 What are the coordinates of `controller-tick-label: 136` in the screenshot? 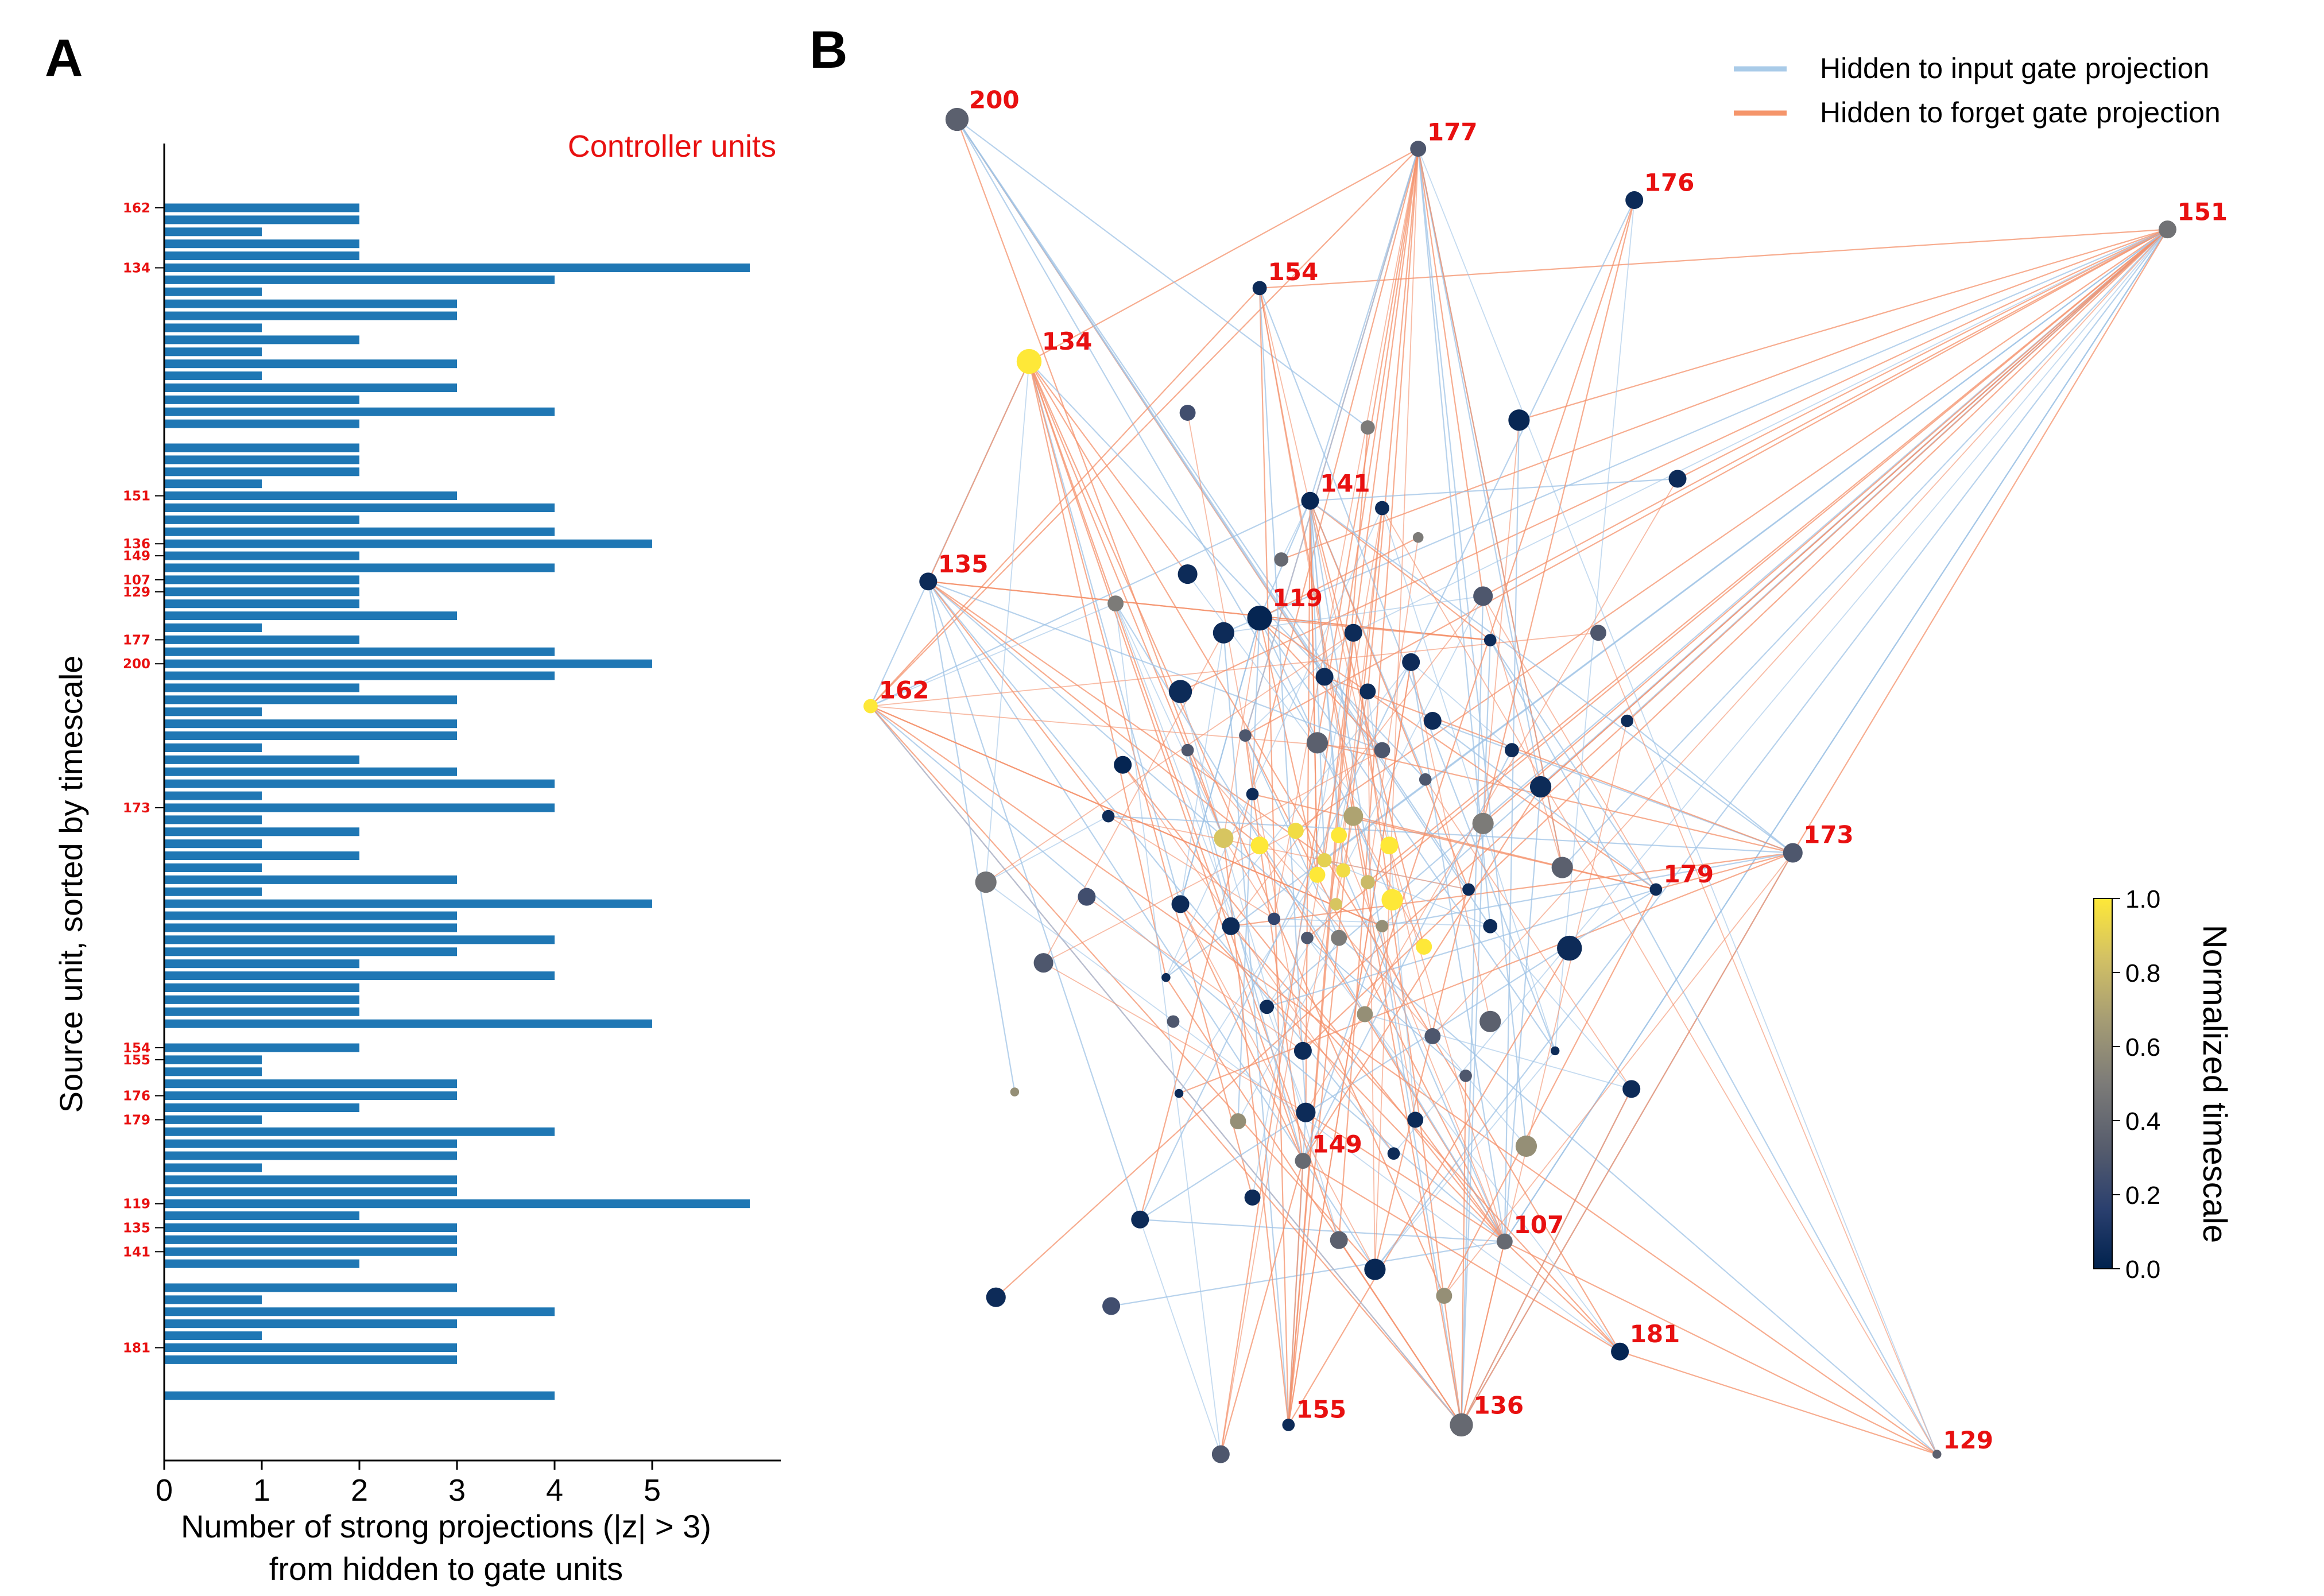 It's located at (136, 544).